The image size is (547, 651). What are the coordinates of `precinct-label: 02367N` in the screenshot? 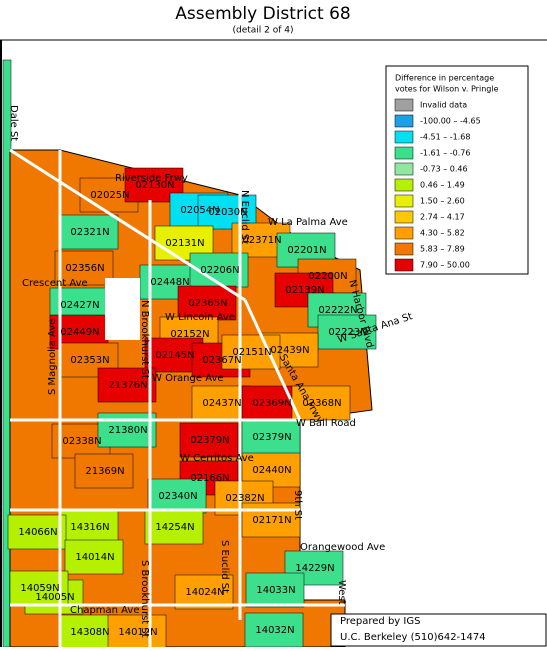 It's located at (221, 360).